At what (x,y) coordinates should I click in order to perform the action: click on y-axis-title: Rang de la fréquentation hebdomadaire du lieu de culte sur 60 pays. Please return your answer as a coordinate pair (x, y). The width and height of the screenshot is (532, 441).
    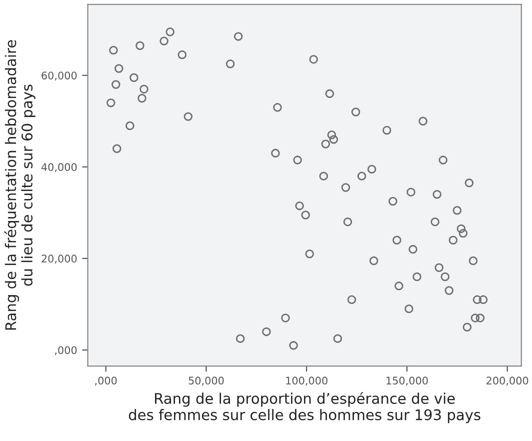
    Looking at the image, I should click on (20, 185).